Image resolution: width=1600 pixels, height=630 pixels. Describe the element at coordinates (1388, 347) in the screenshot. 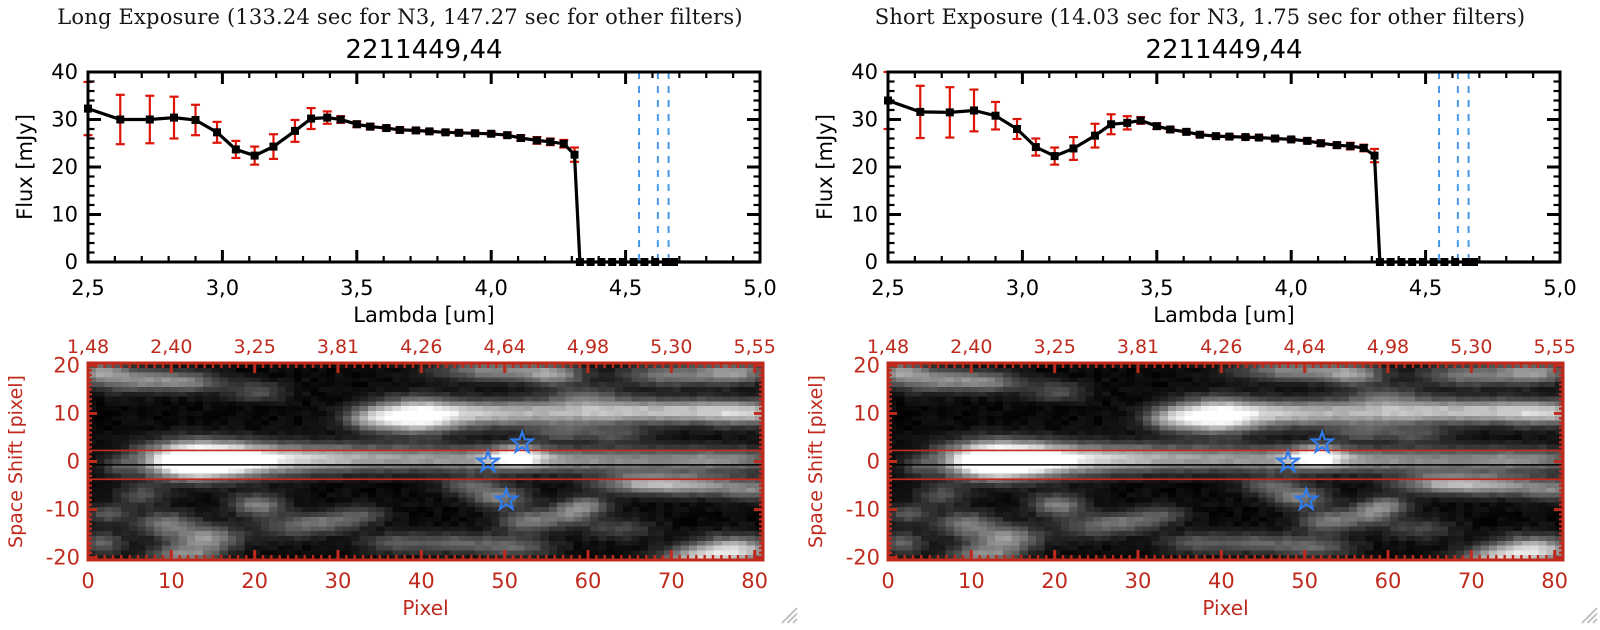

I see `wavelength-tick-label: 4,98` at that location.